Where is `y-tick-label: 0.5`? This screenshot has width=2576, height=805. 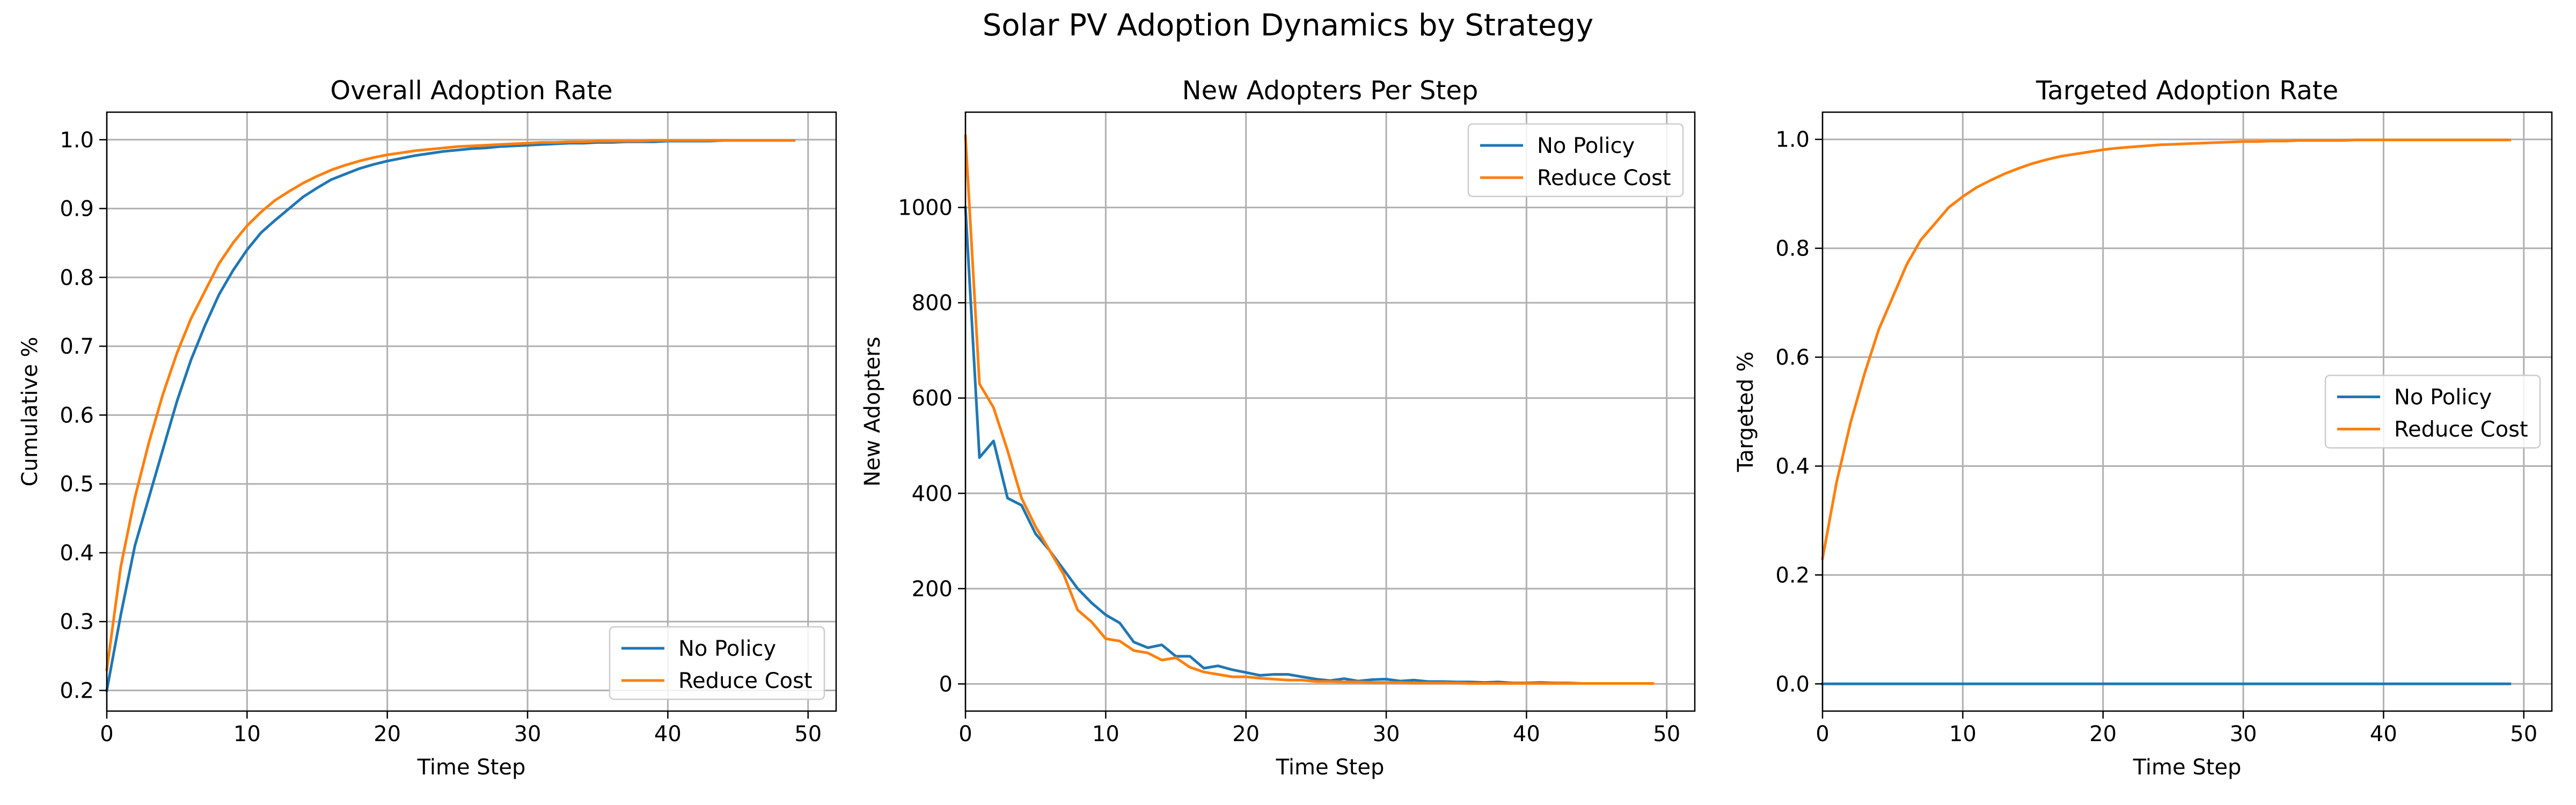
y-tick-label: 0.5 is located at coordinates (77, 484).